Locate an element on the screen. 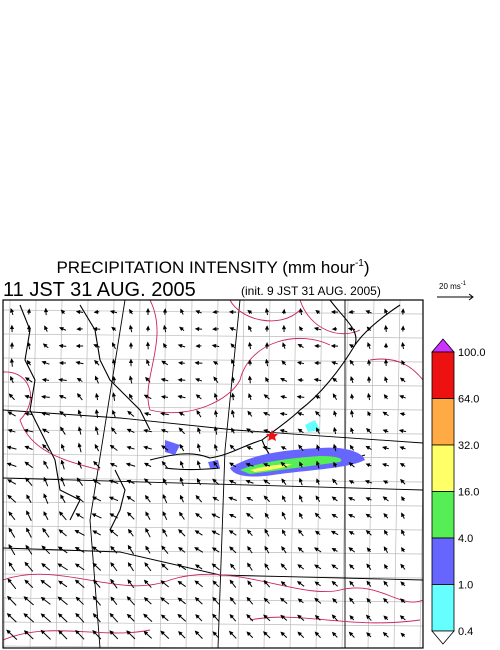 The image size is (500, 650). colorbar-label: 32.0 is located at coordinates (468, 446).